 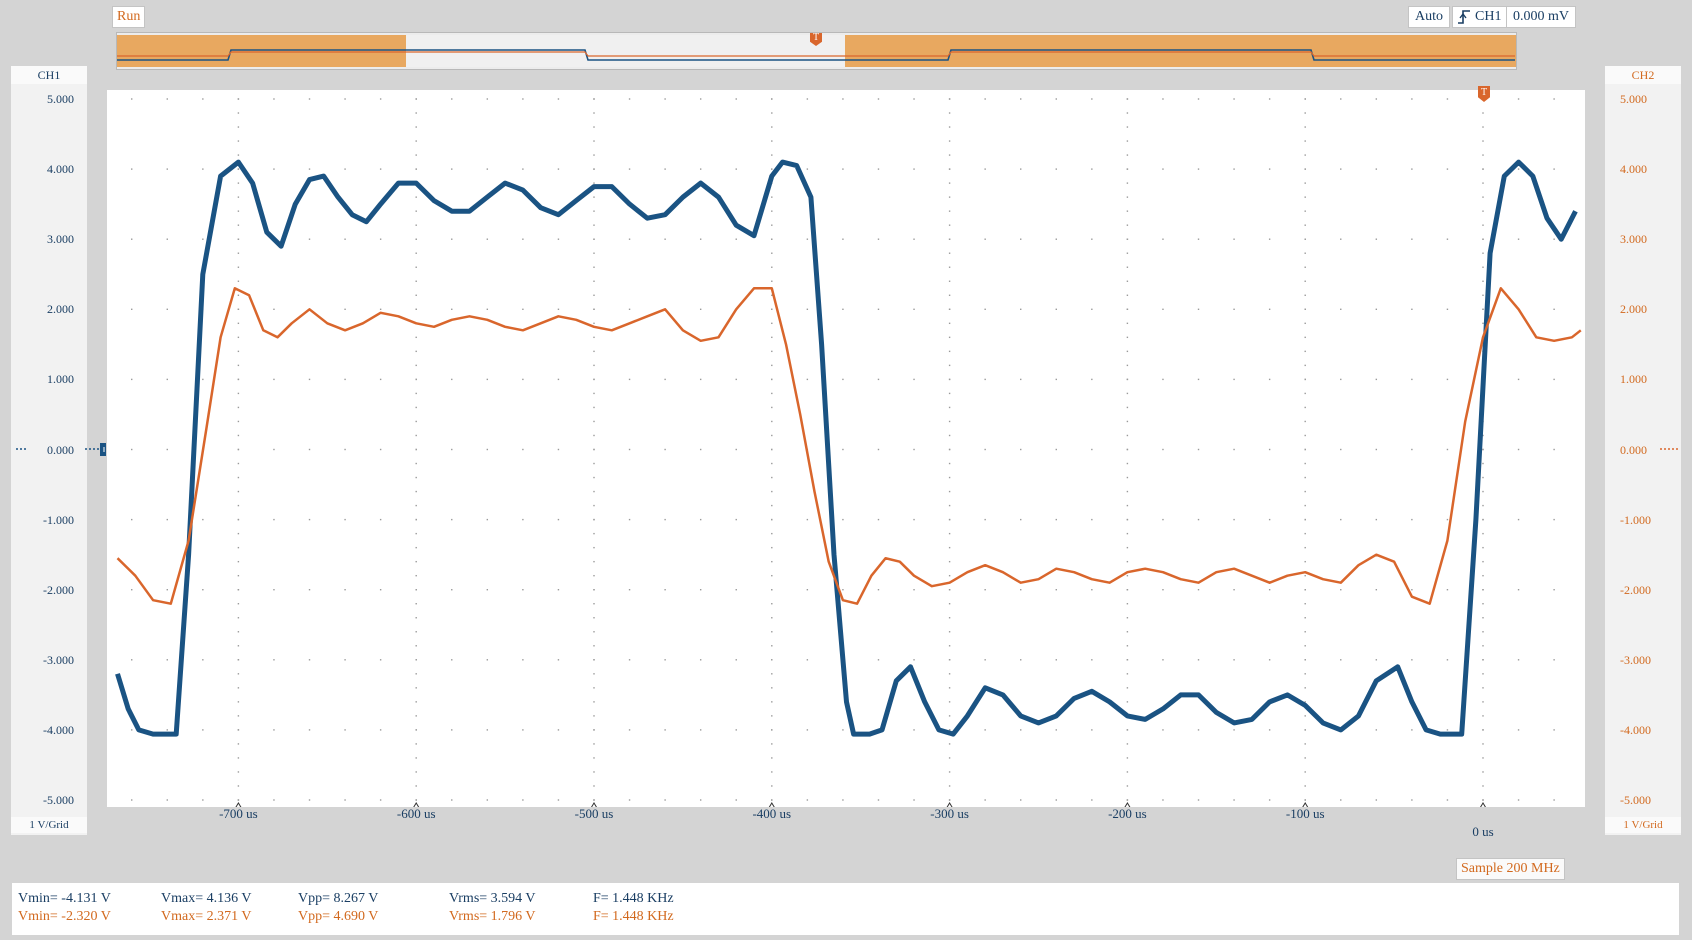 I want to click on overview-window, so click(x=625, y=51).